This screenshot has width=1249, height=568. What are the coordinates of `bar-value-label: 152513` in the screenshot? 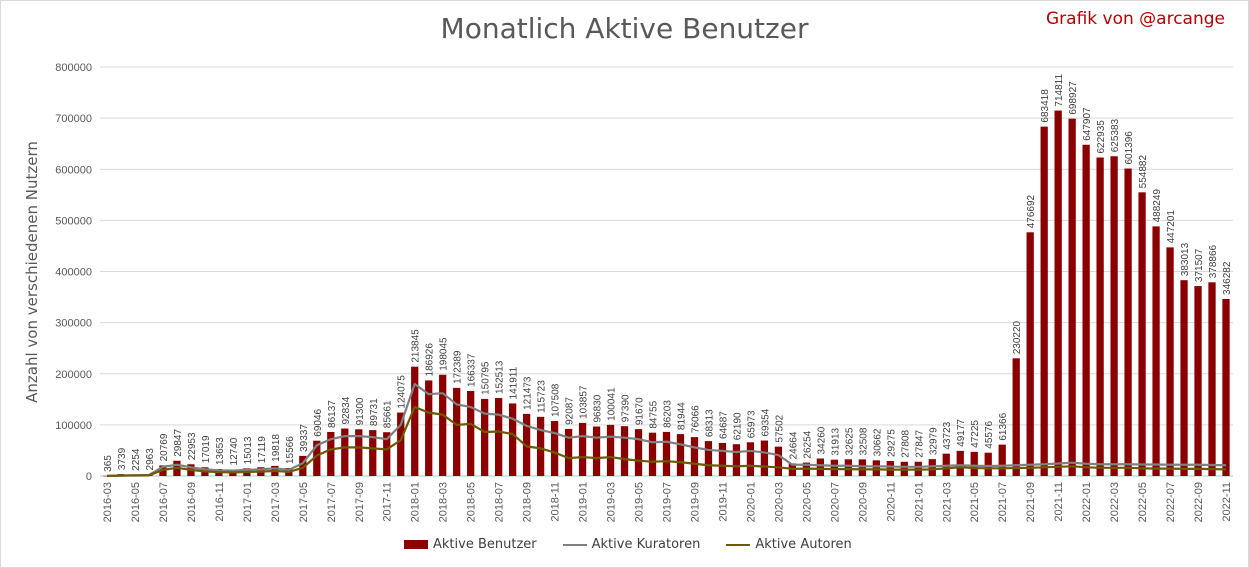 It's located at (500, 377).